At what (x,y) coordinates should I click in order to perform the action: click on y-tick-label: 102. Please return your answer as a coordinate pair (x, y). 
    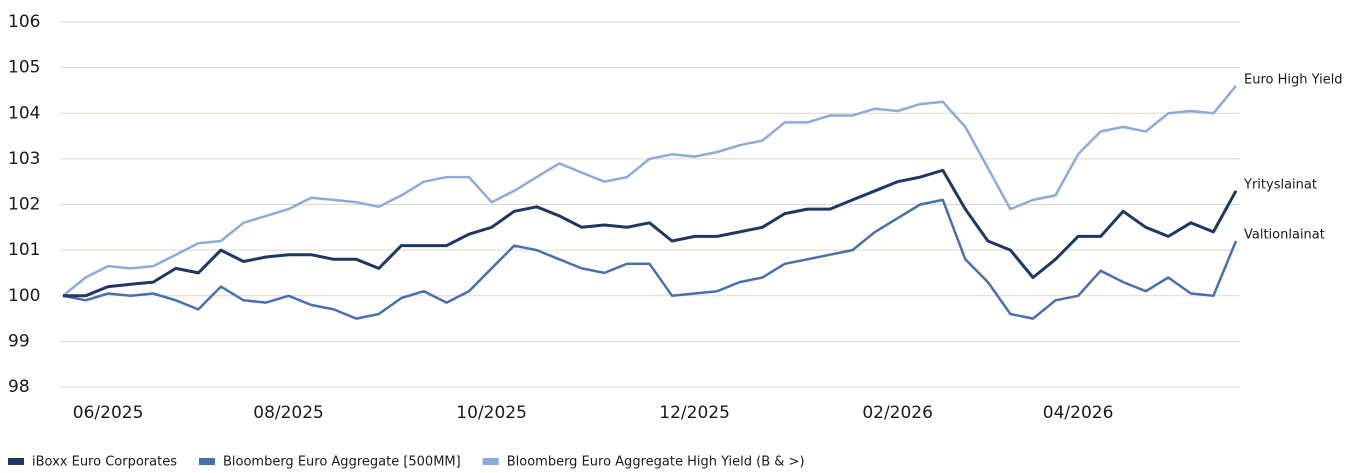
    Looking at the image, I should click on (24, 205).